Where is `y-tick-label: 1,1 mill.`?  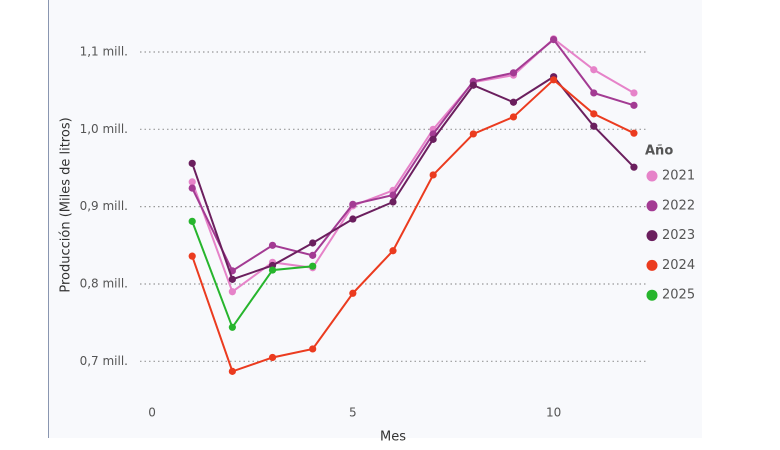
y-tick-label: 1,1 mill. is located at coordinates (104, 51).